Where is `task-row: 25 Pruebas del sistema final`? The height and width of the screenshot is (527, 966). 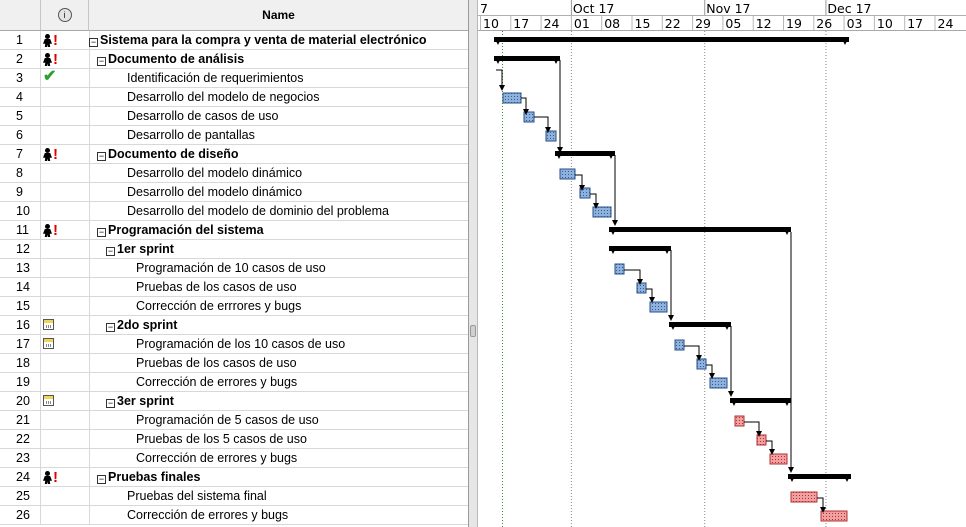 task-row: 25 Pruebas del sistema final is located at coordinates (234, 496).